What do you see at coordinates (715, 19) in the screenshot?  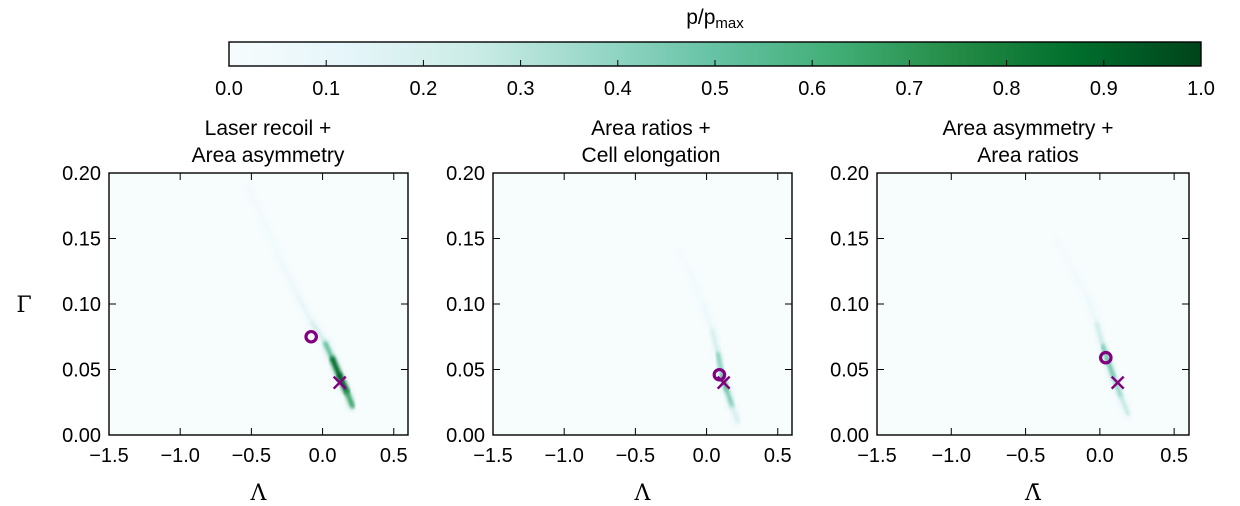 I see `colorbar-label: p/pmax` at bounding box center [715, 19].